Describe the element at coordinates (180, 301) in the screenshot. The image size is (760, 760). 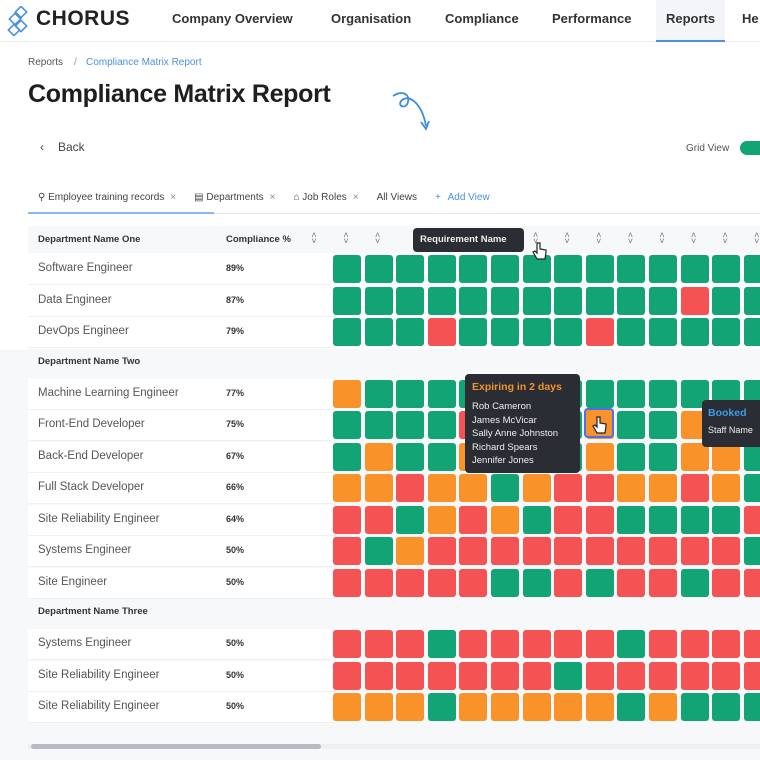
I see `table-row: Data Engineer 87%` at that location.